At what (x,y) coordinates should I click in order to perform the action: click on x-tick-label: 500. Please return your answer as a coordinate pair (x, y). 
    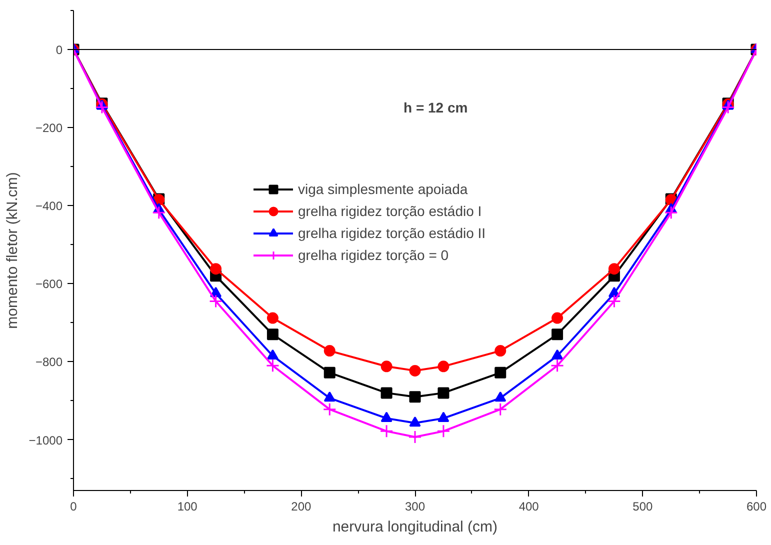
    Looking at the image, I should click on (643, 507).